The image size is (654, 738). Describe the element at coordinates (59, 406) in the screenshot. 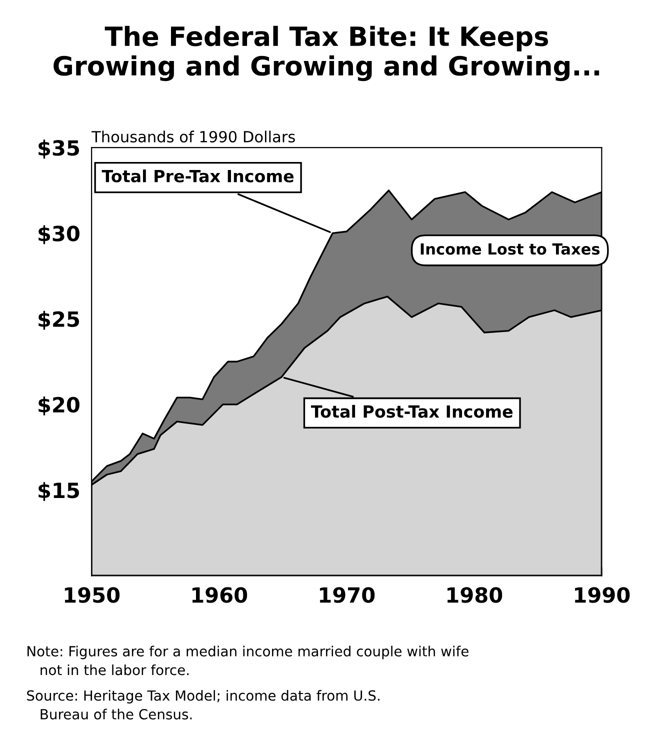

I see `y-tick-label: $20` at that location.